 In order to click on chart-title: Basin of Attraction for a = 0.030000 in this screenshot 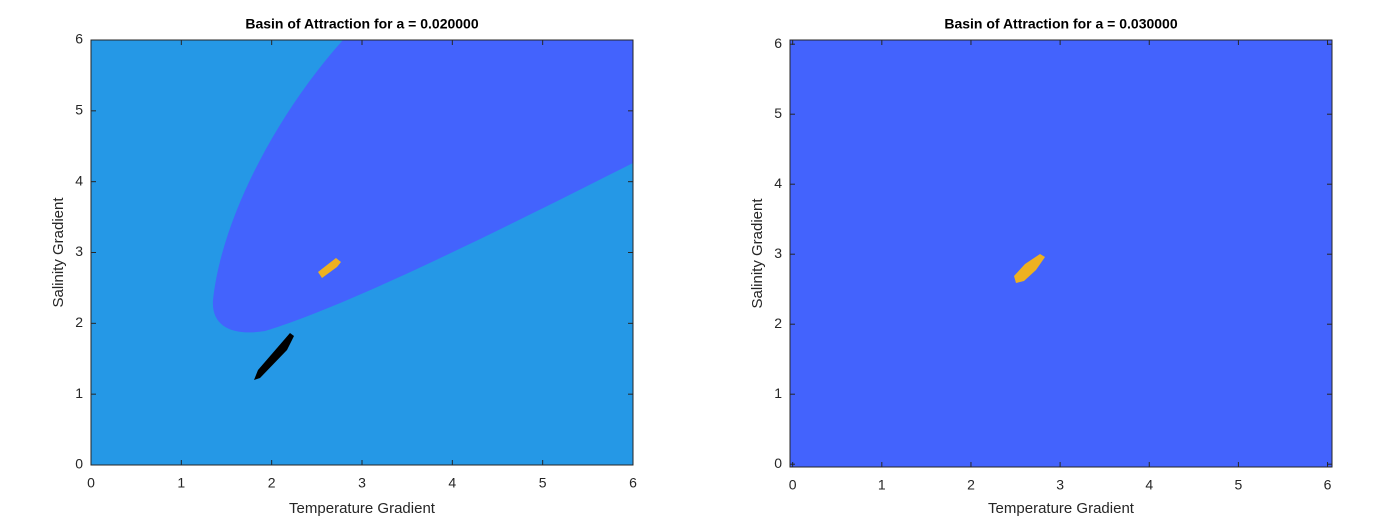, I will do `click(1060, 24)`.